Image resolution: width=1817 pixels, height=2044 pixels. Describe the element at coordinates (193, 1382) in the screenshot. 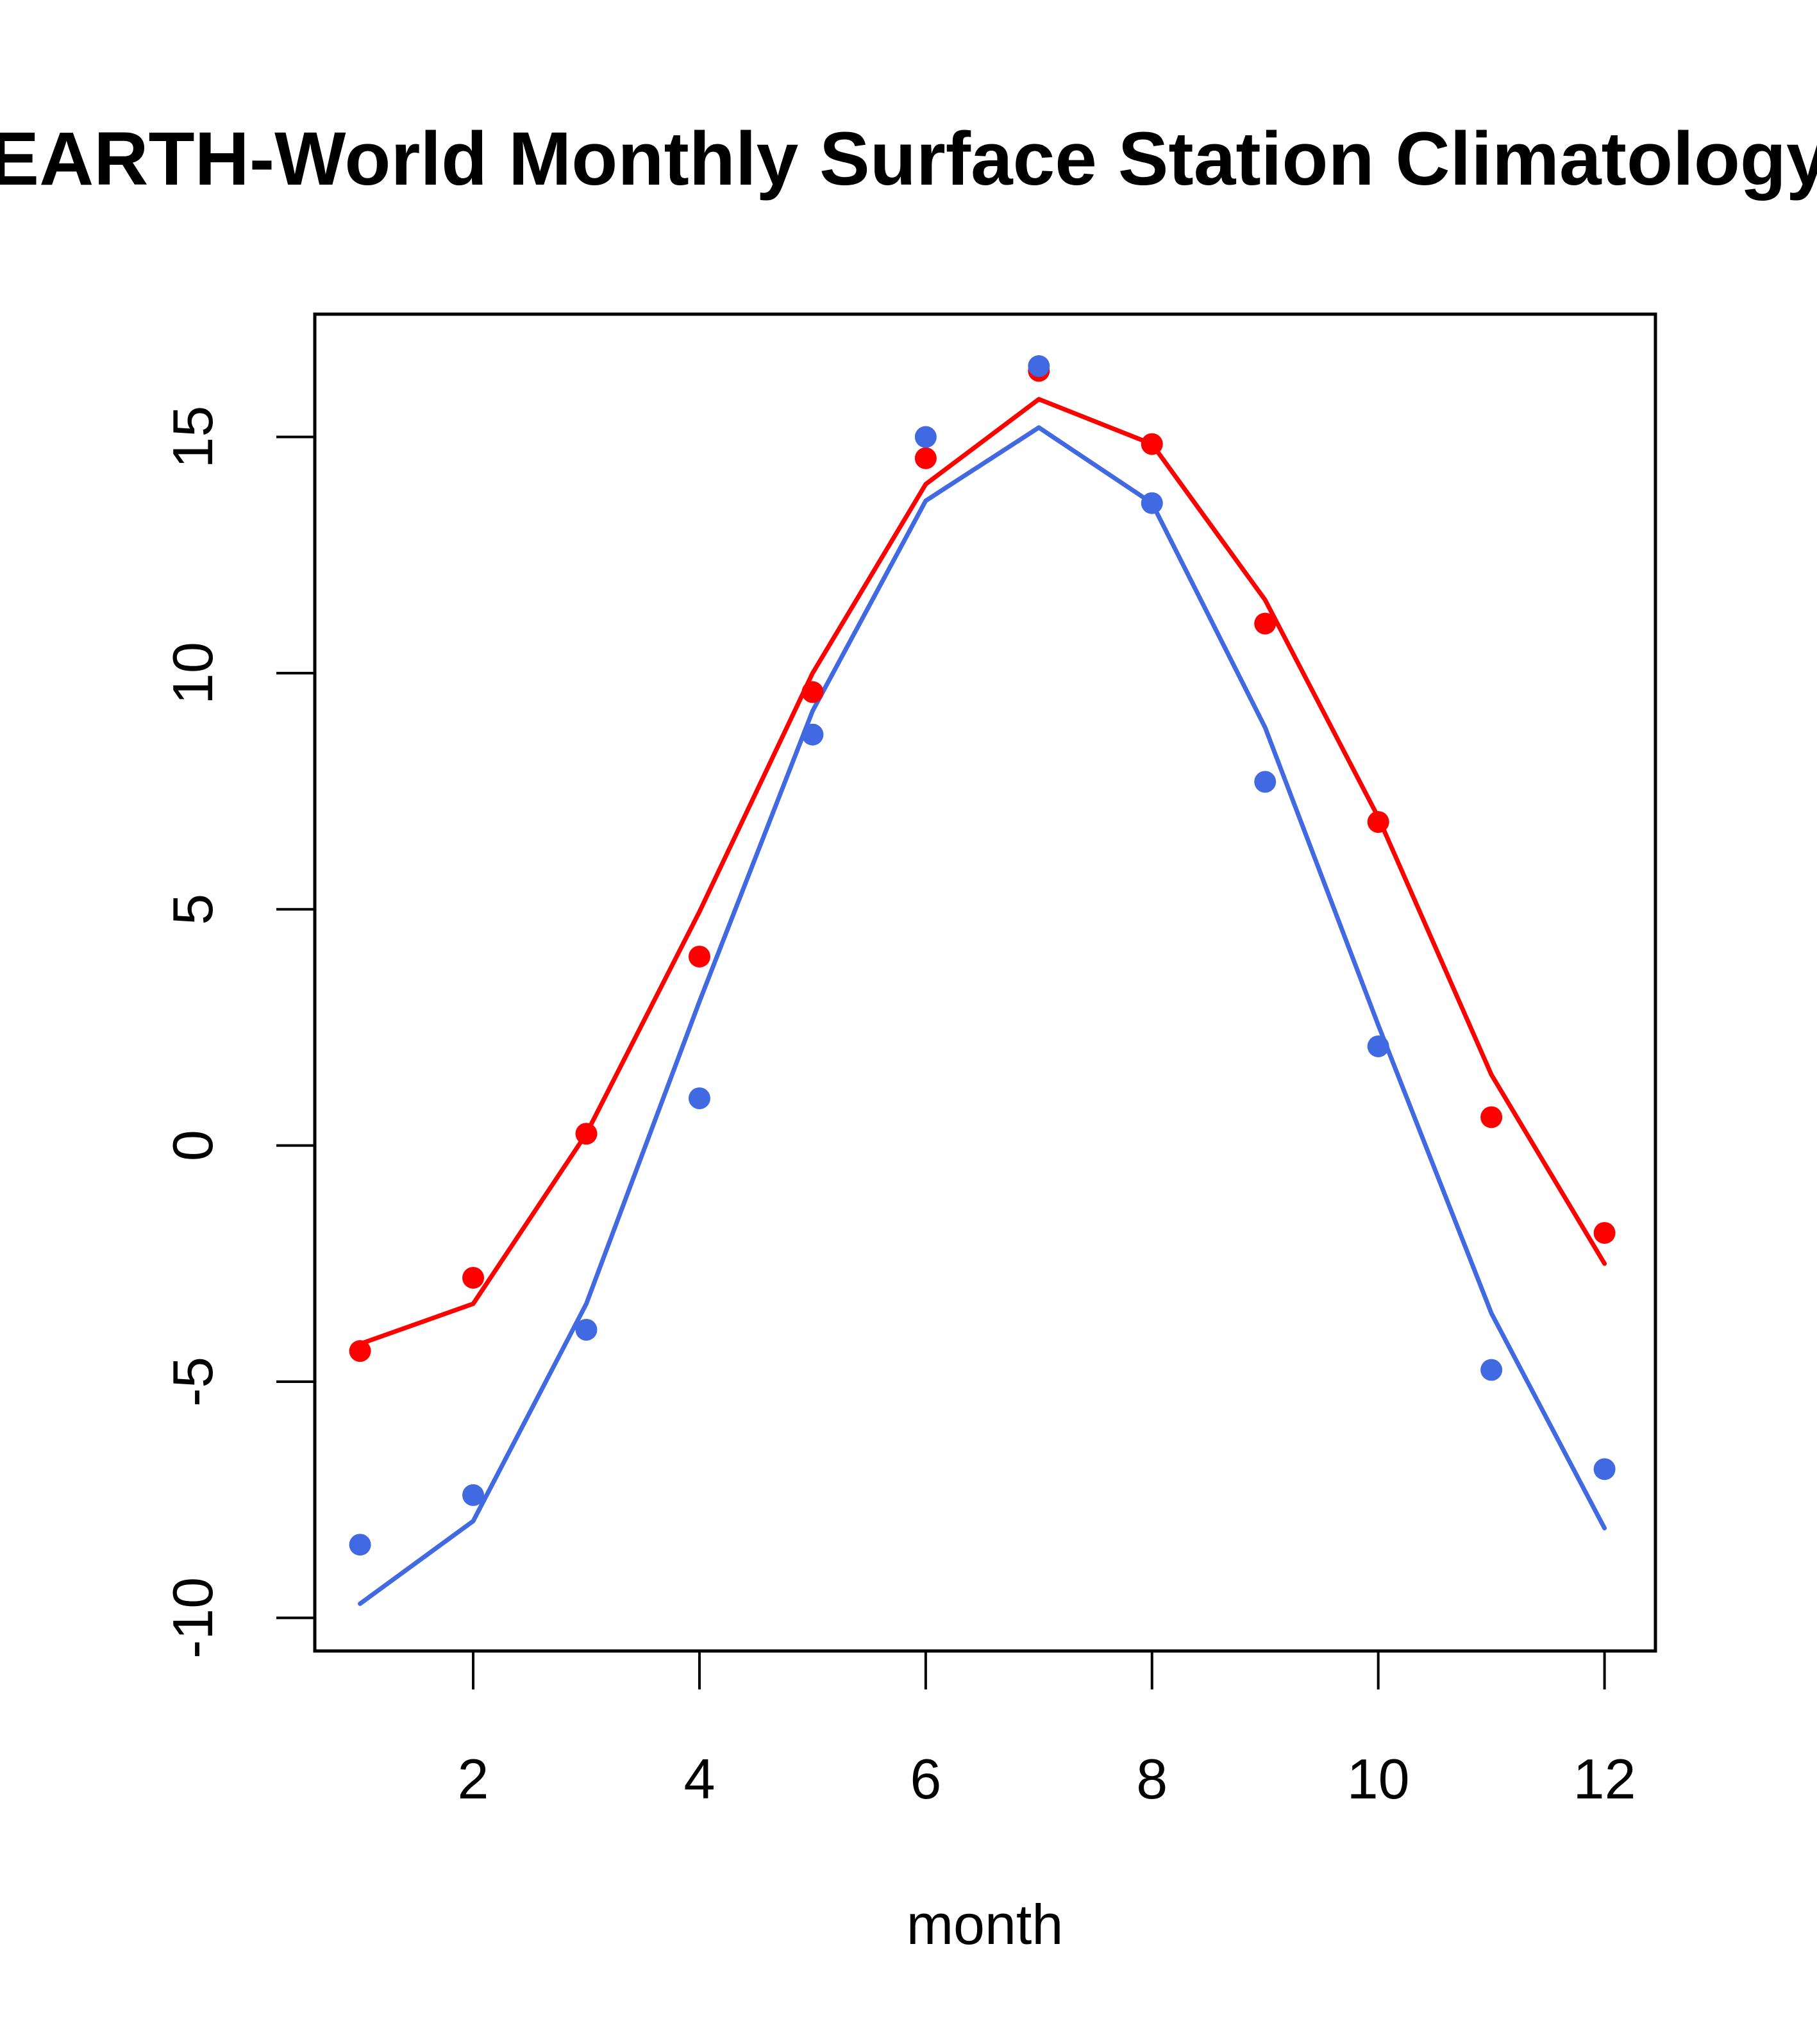

I see `y-tick-label: -5` at that location.